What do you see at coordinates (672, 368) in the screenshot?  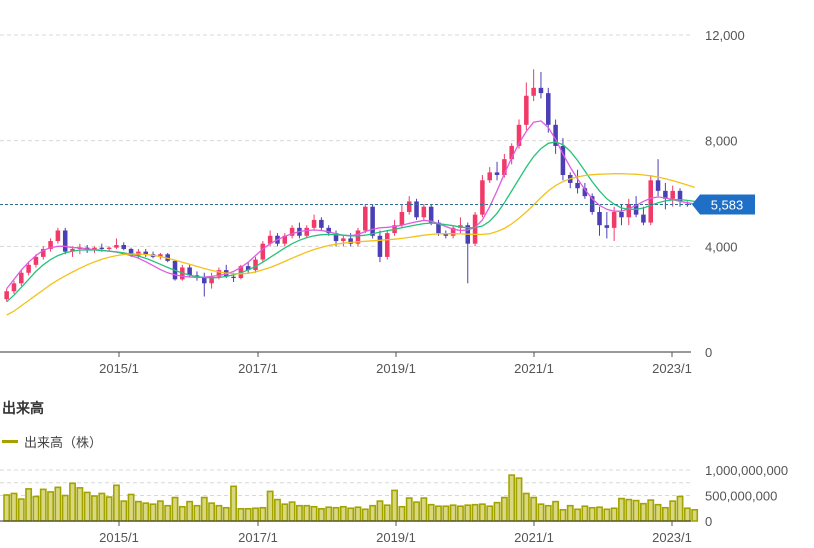 I see `price-x-tick-label: 2023/1` at bounding box center [672, 368].